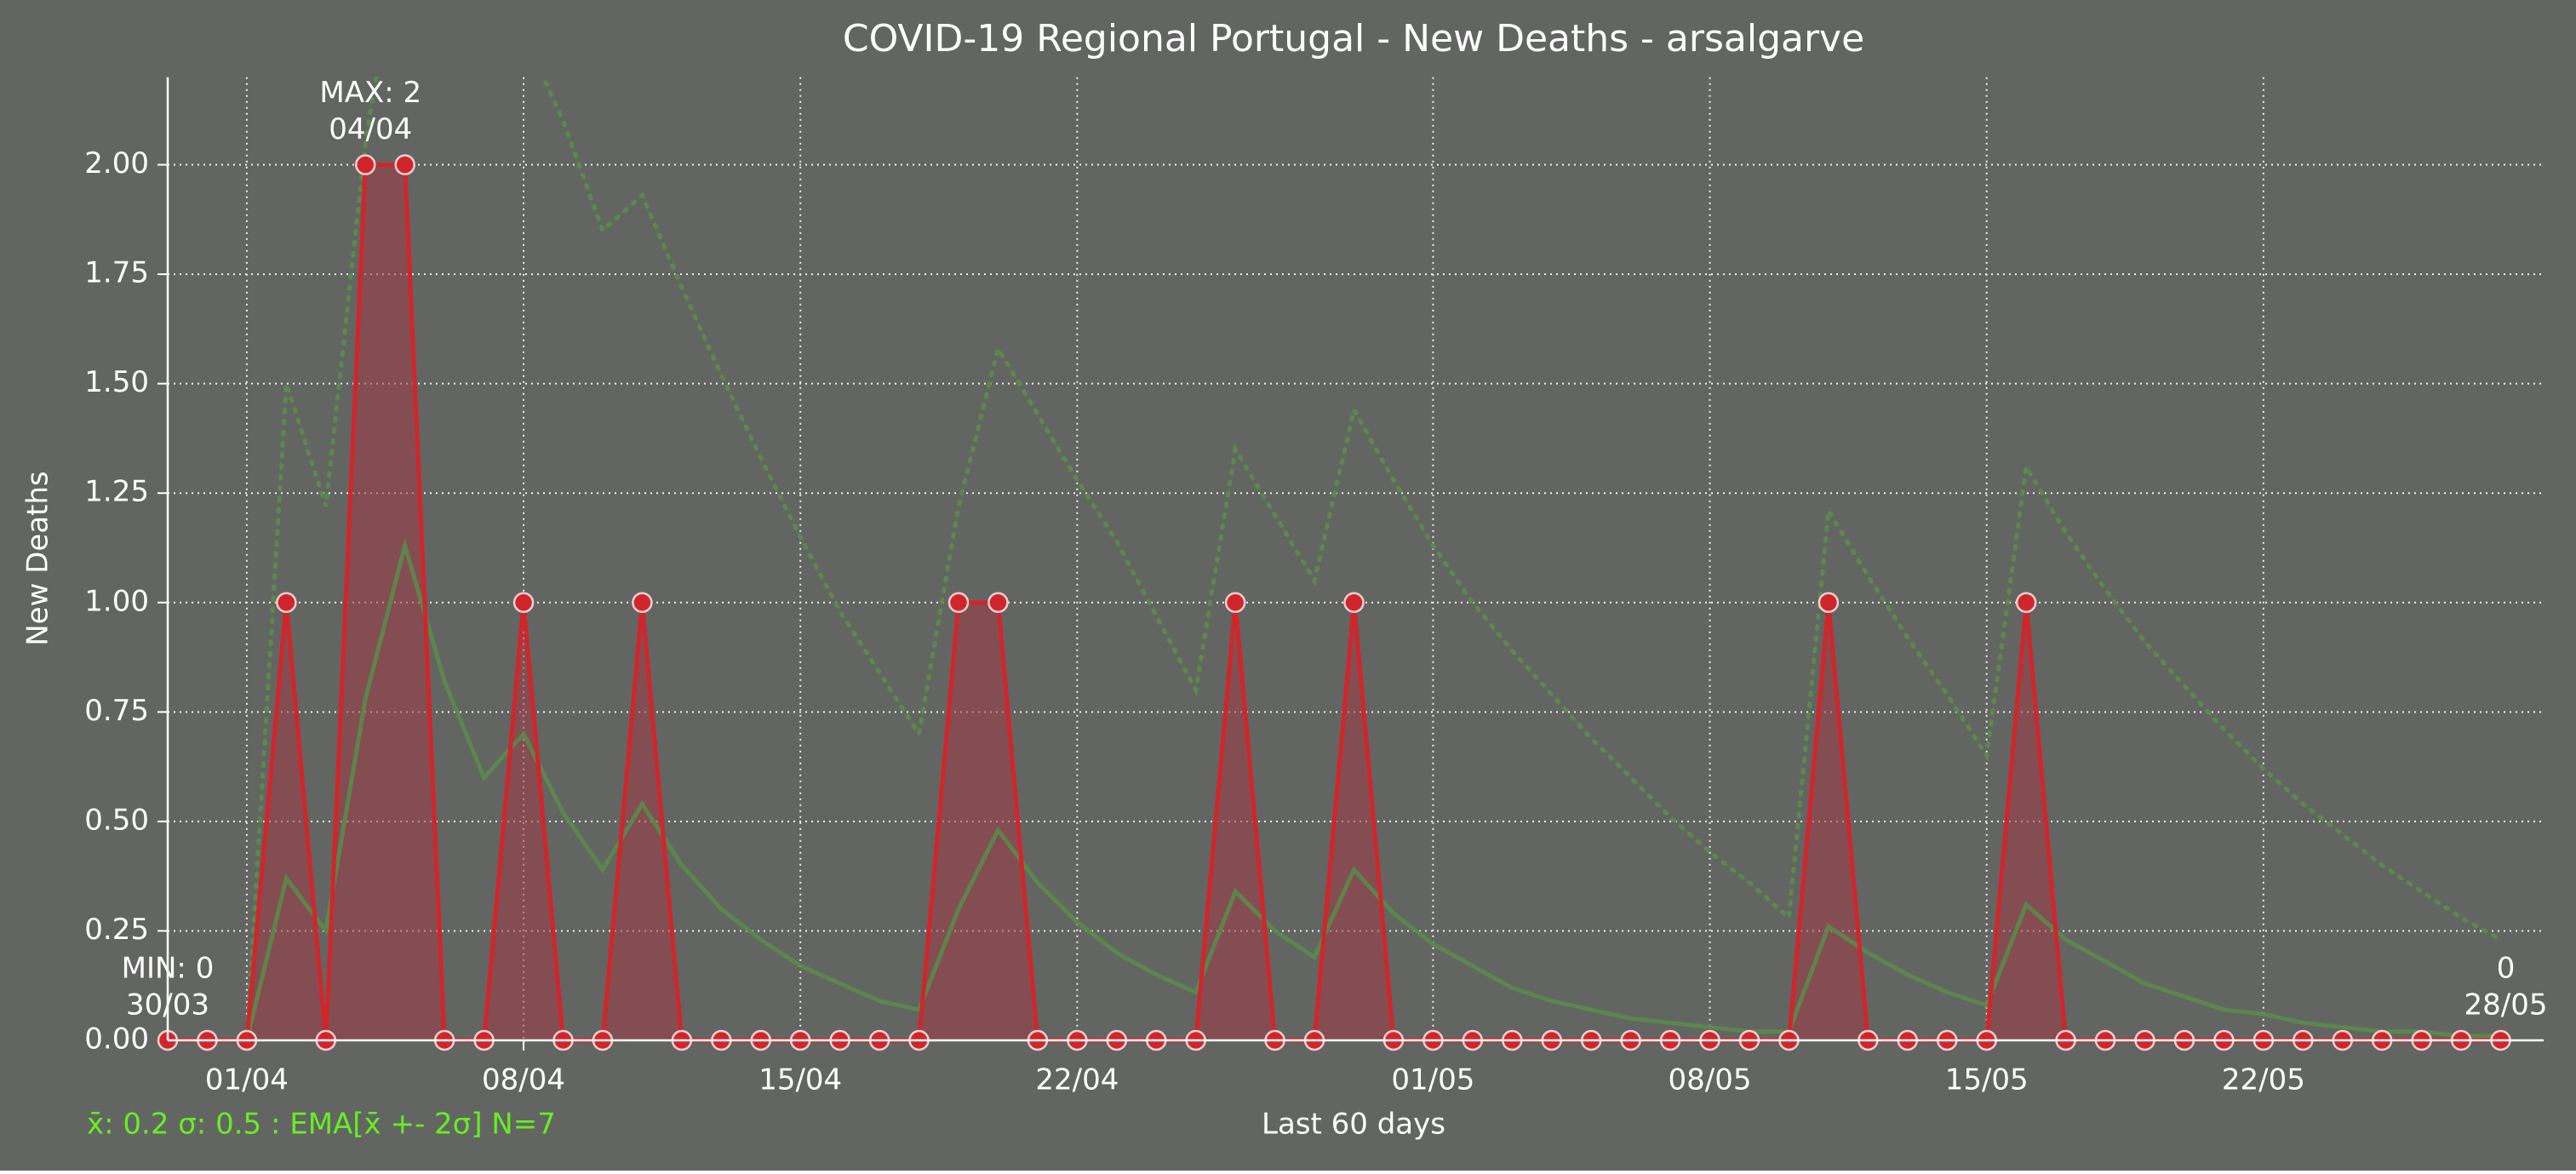 The image size is (2576, 1174). I want to click on x-tick-label: 22/04, so click(1077, 1080).